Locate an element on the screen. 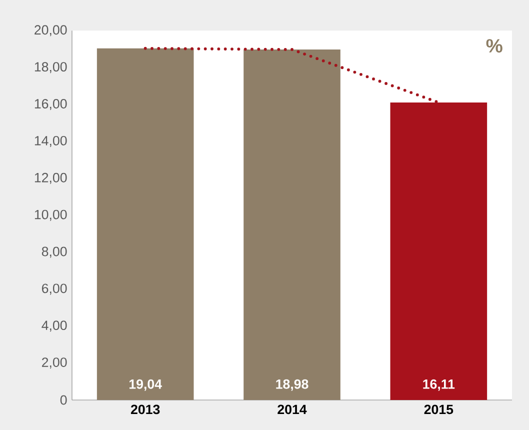  y-tick-label: 14,00 is located at coordinates (50, 141).